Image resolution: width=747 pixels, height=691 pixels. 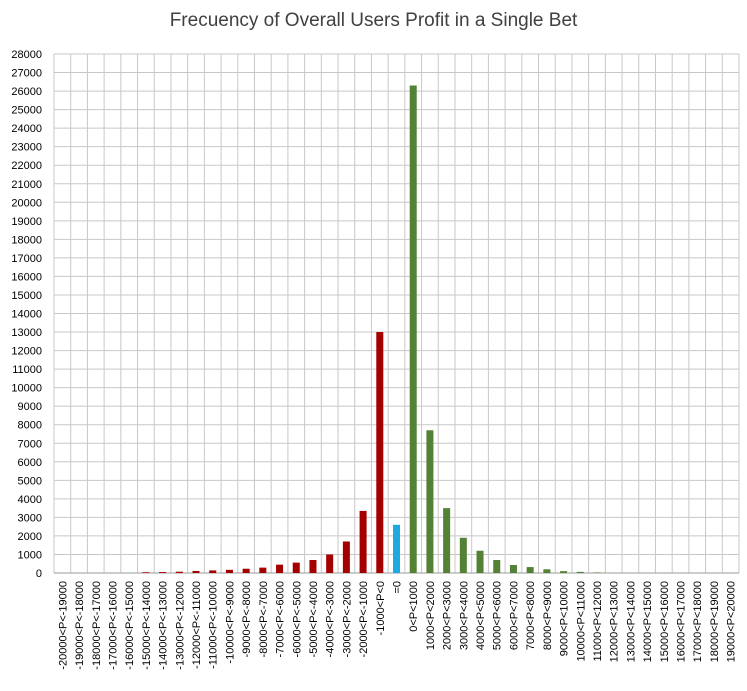 What do you see at coordinates (732, 621) in the screenshot?
I see `x-tick-label: 19000<P<20000` at bounding box center [732, 621].